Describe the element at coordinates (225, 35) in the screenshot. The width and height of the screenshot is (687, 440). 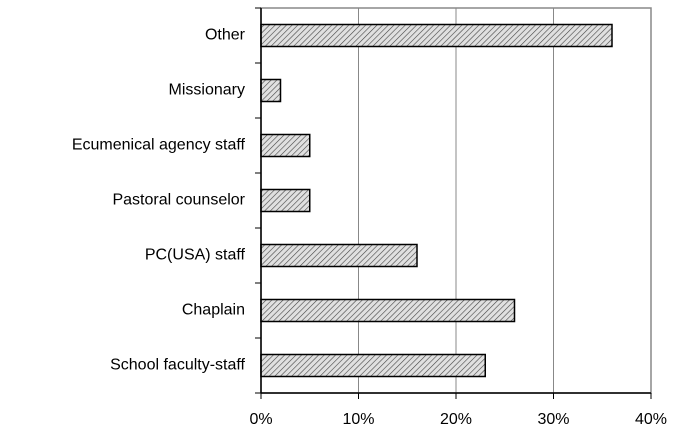
I see `y-tick-label: Other` at that location.